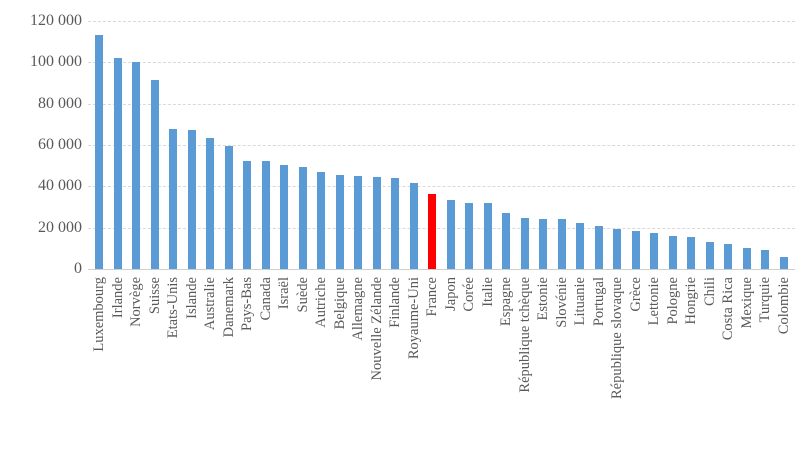 The width and height of the screenshot is (807, 450). I want to click on bar-finlande, so click(395, 223).